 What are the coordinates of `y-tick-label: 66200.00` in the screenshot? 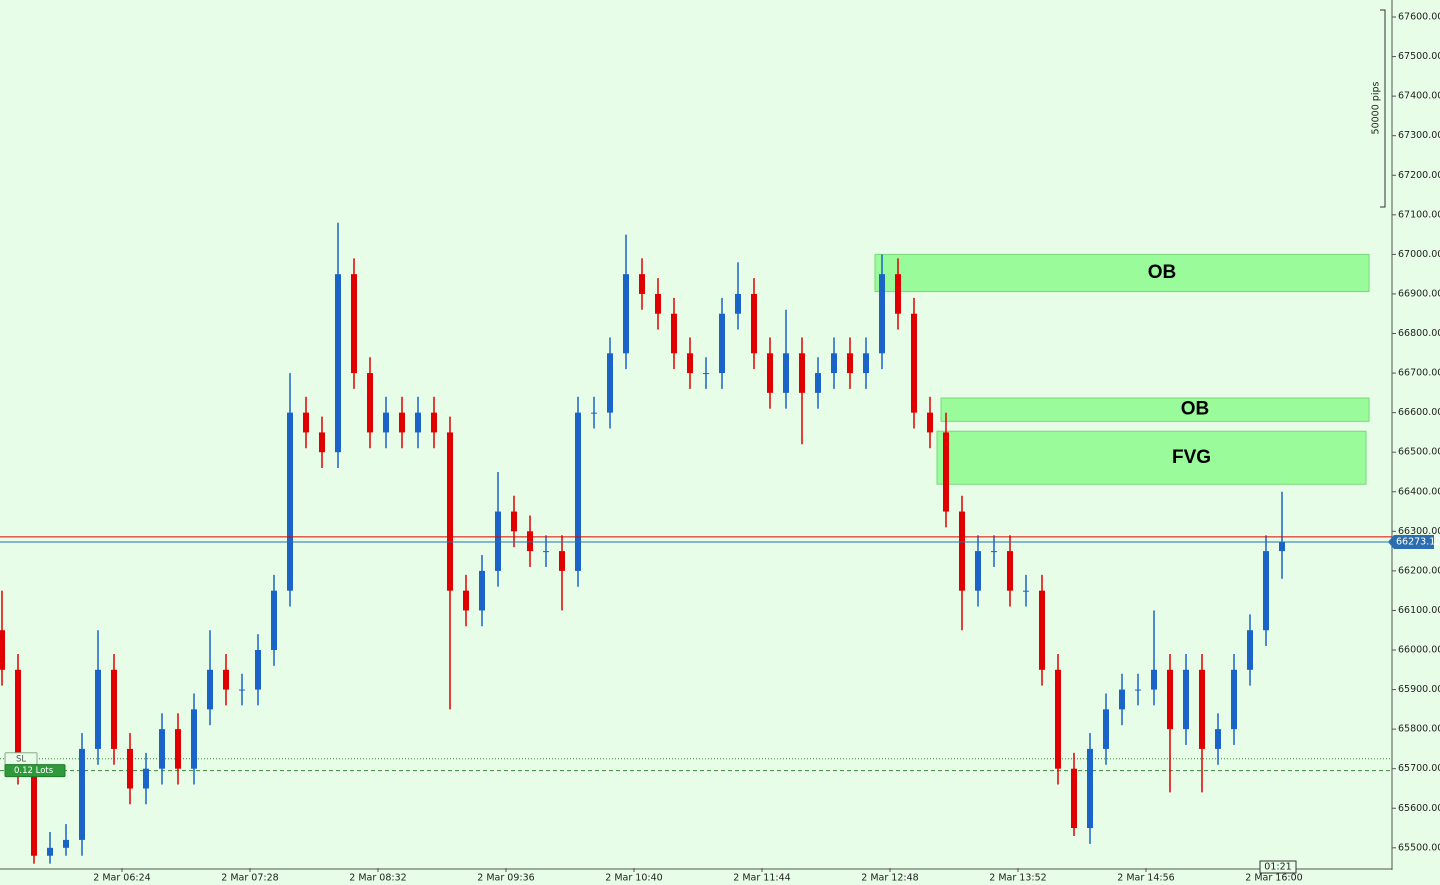 It's located at (1419, 570).